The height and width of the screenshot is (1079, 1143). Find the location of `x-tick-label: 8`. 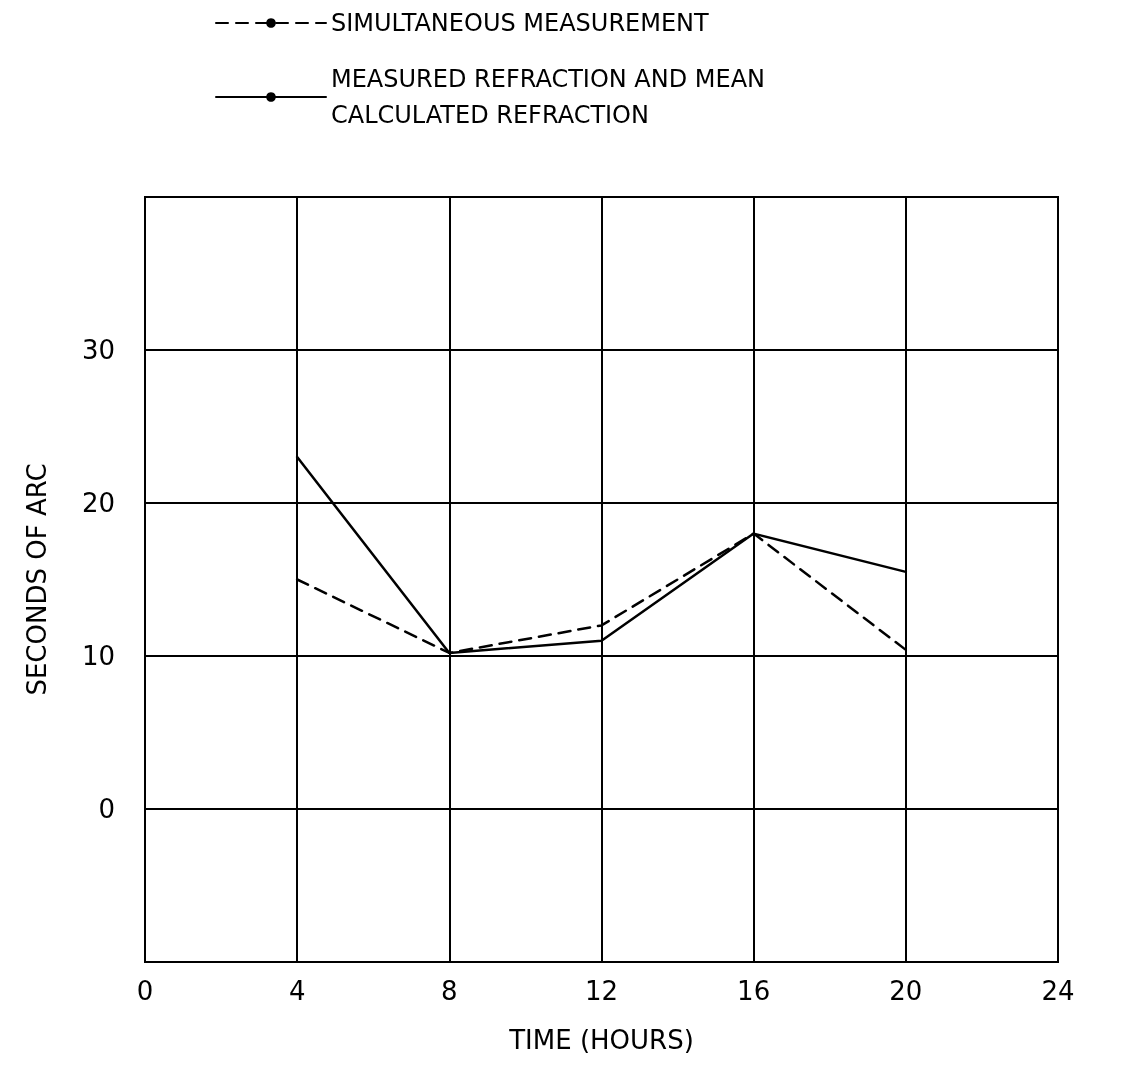

x-tick-label: 8 is located at coordinates (449, 991).